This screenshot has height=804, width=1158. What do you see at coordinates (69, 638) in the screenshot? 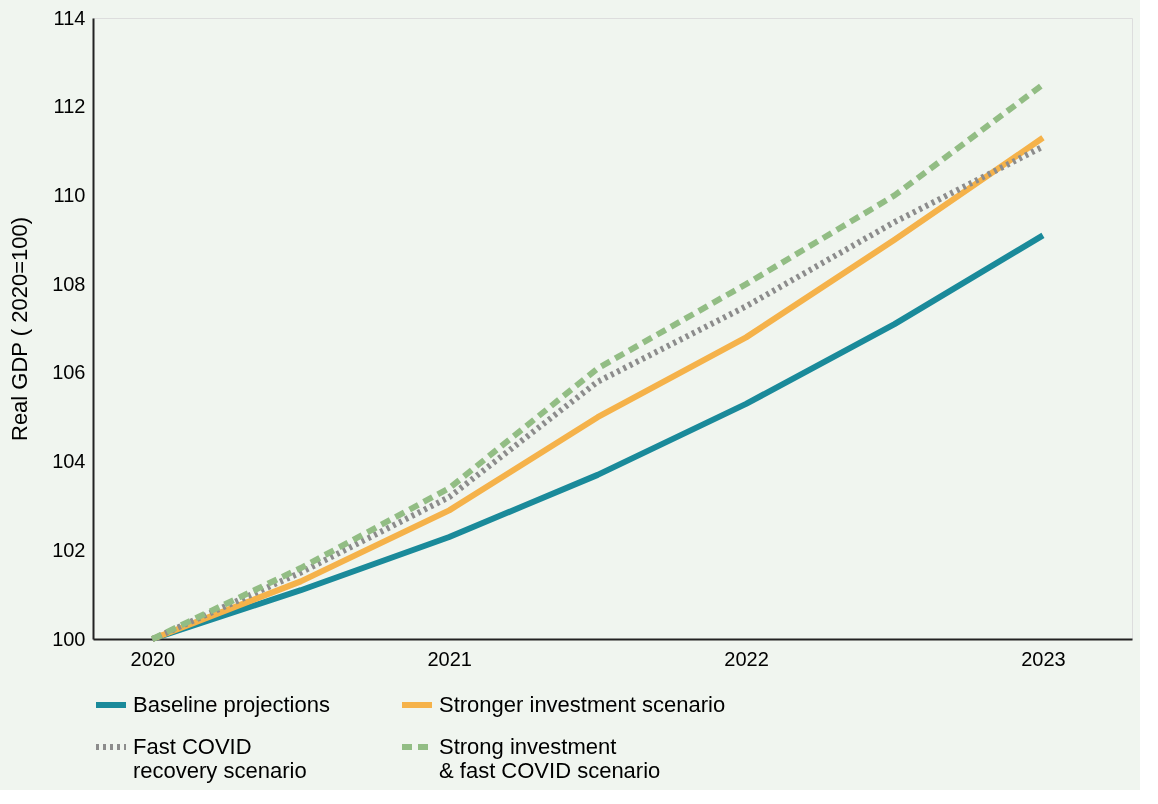
I see `y-tick-label: 100` at bounding box center [69, 638].